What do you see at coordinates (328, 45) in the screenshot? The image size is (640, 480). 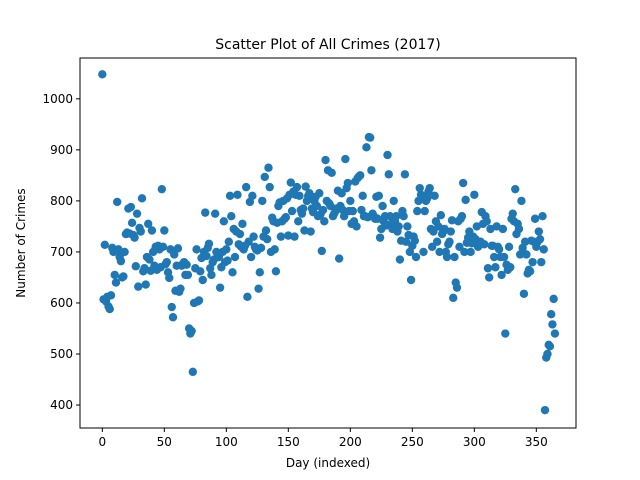 I see `chart-title: Scatter Plot of All Crimes (2017)` at bounding box center [328, 45].